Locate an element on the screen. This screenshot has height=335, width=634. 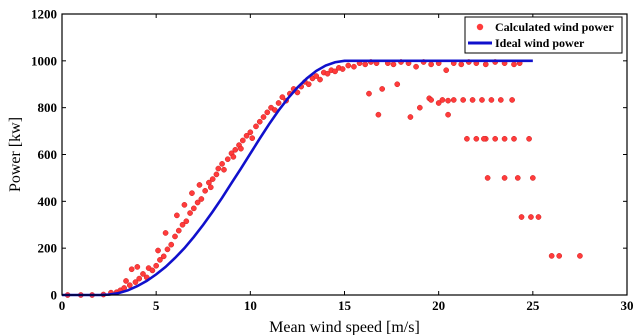
x-tick-label: 20 is located at coordinates (438, 305).